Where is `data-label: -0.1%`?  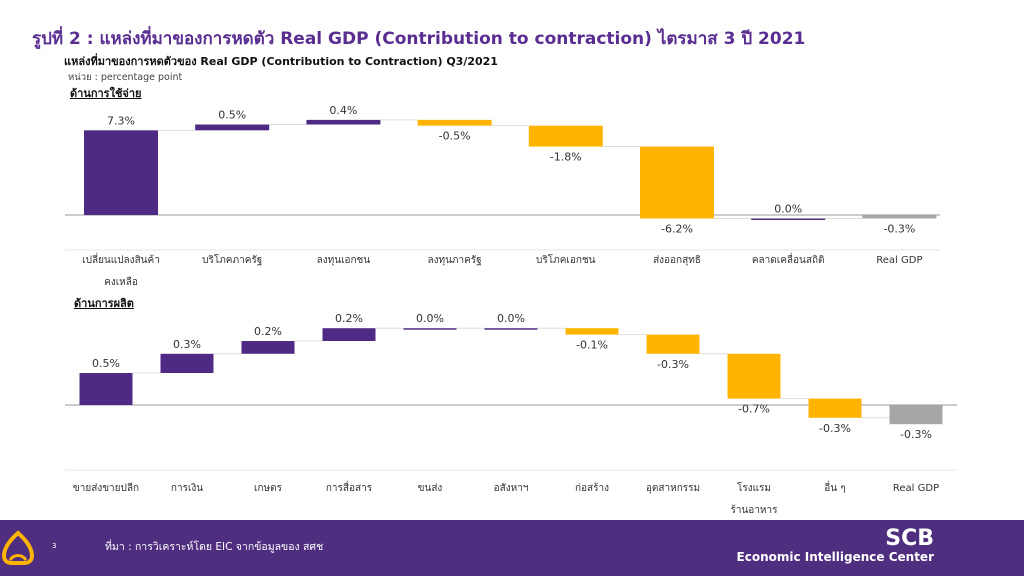 data-label: -0.1% is located at coordinates (592, 345).